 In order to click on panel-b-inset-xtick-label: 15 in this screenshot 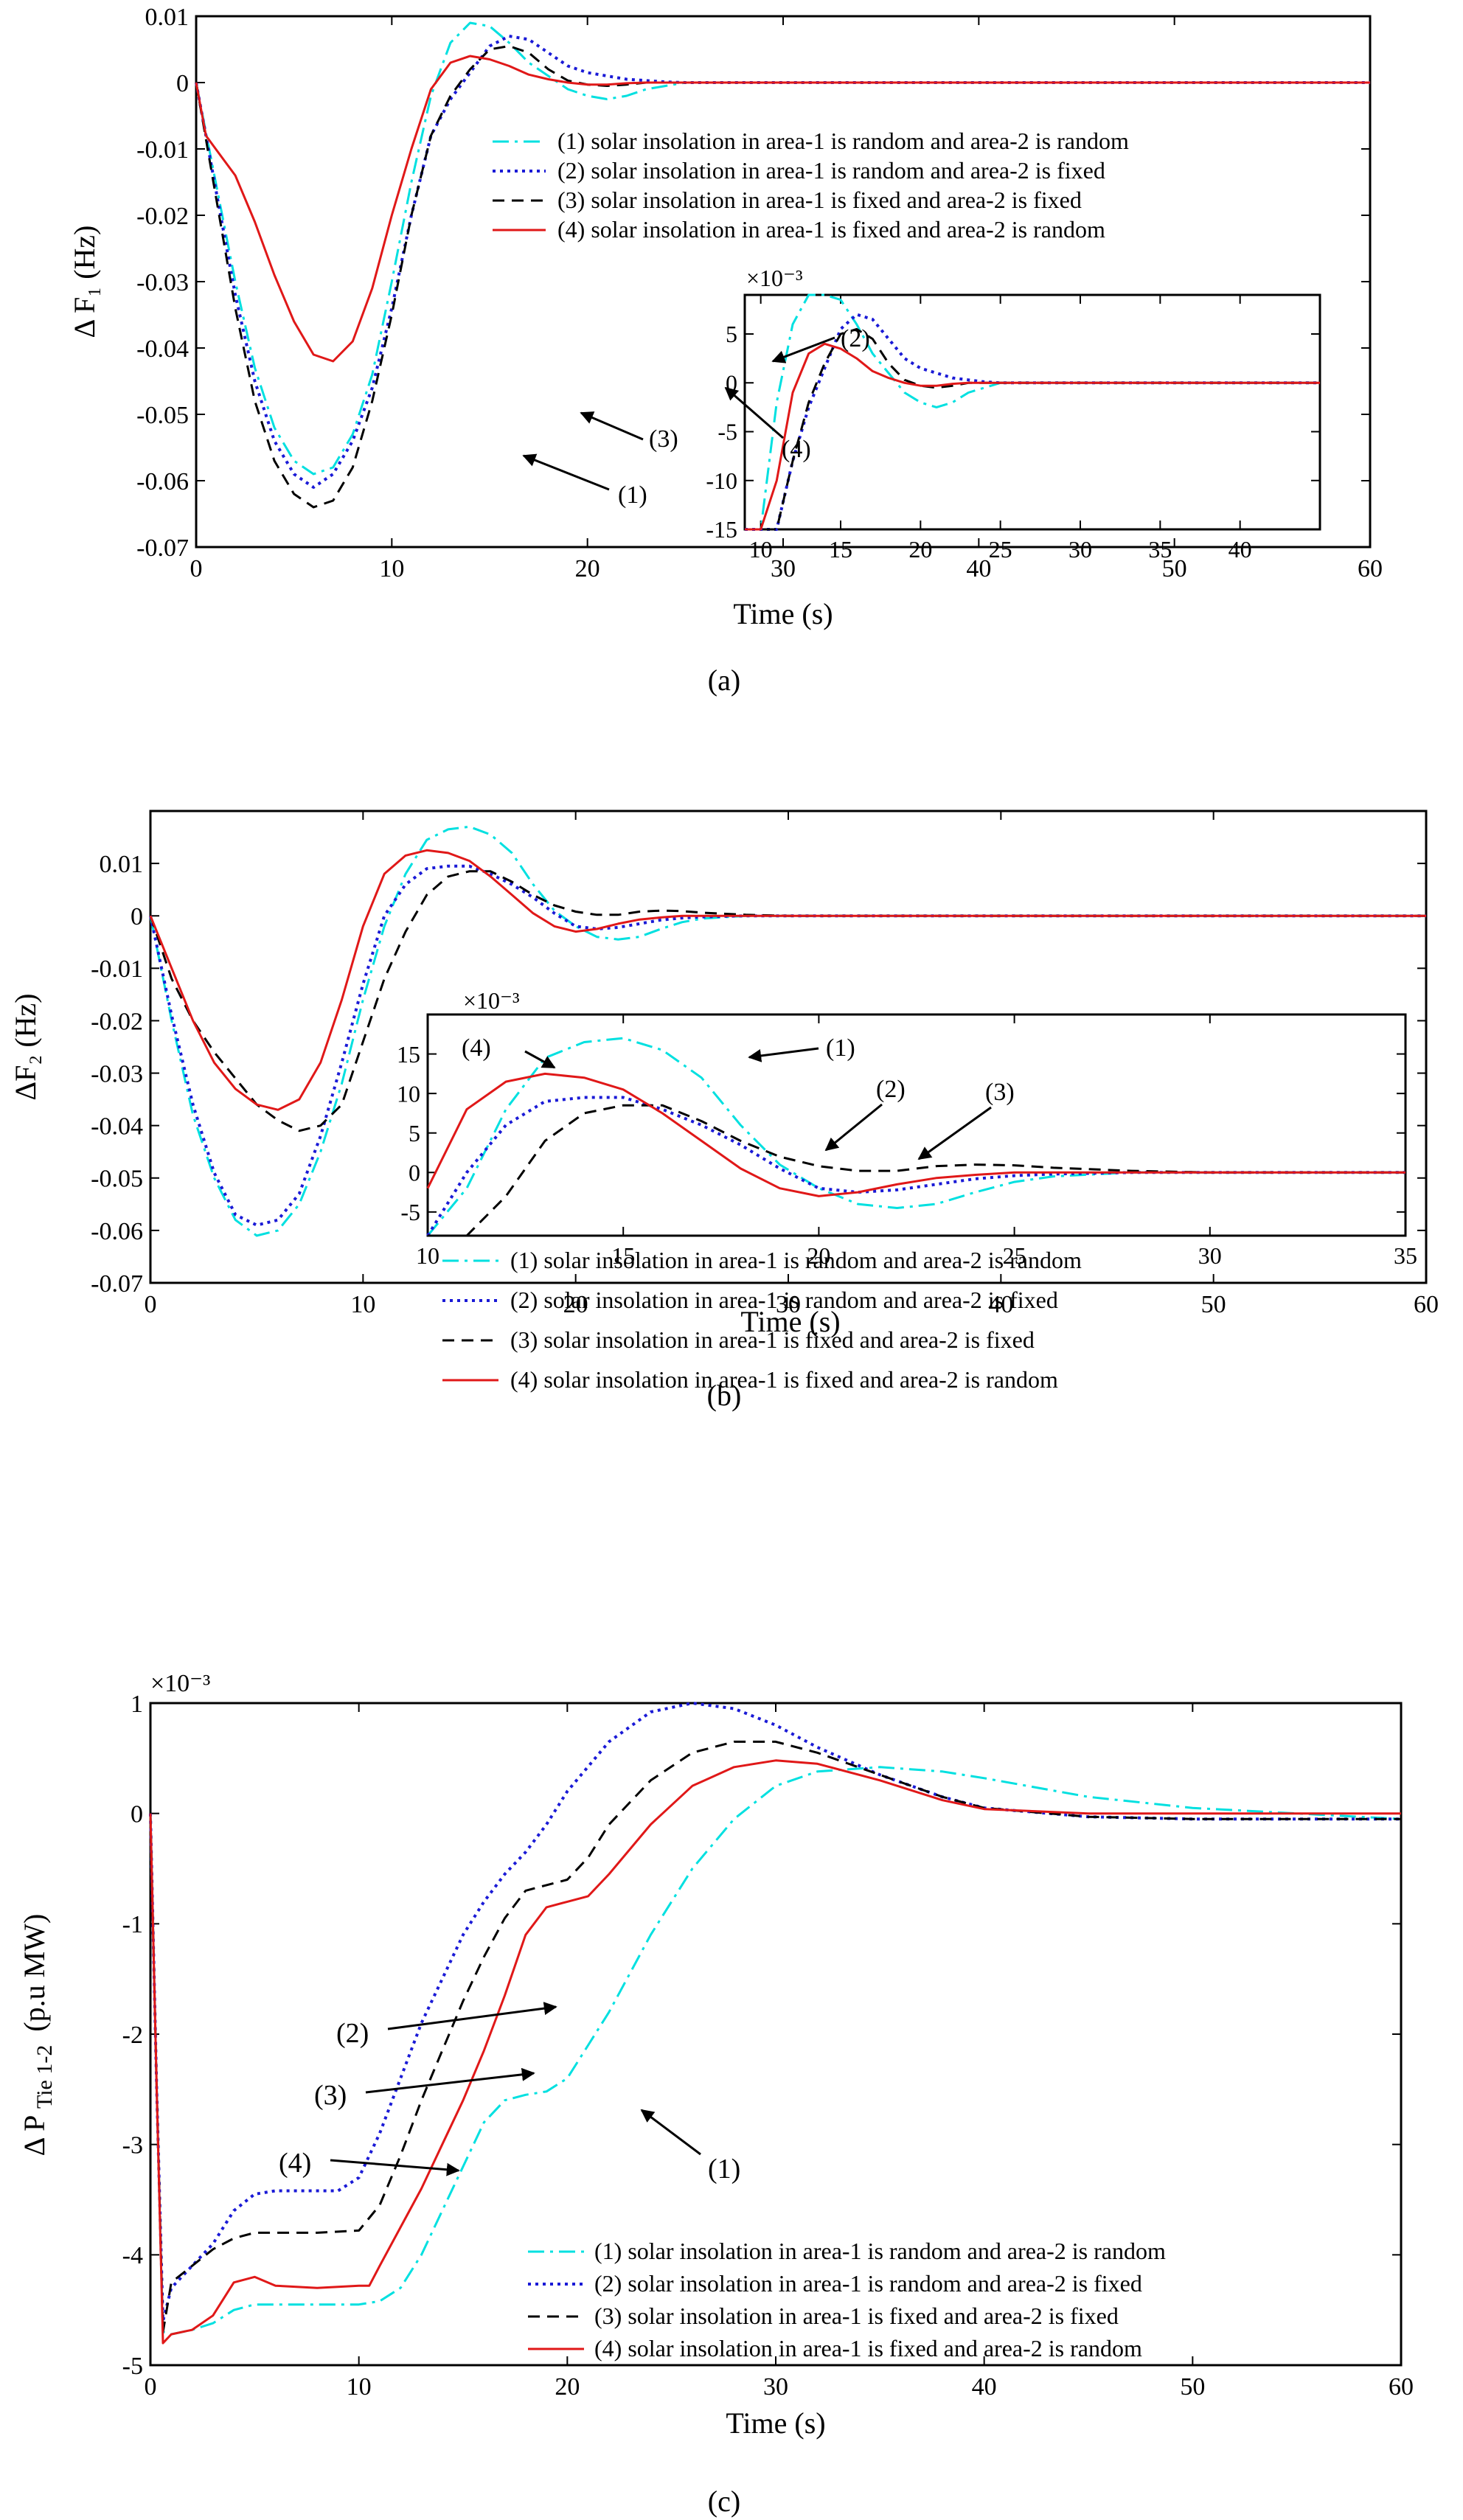, I will do `click(623, 1255)`.